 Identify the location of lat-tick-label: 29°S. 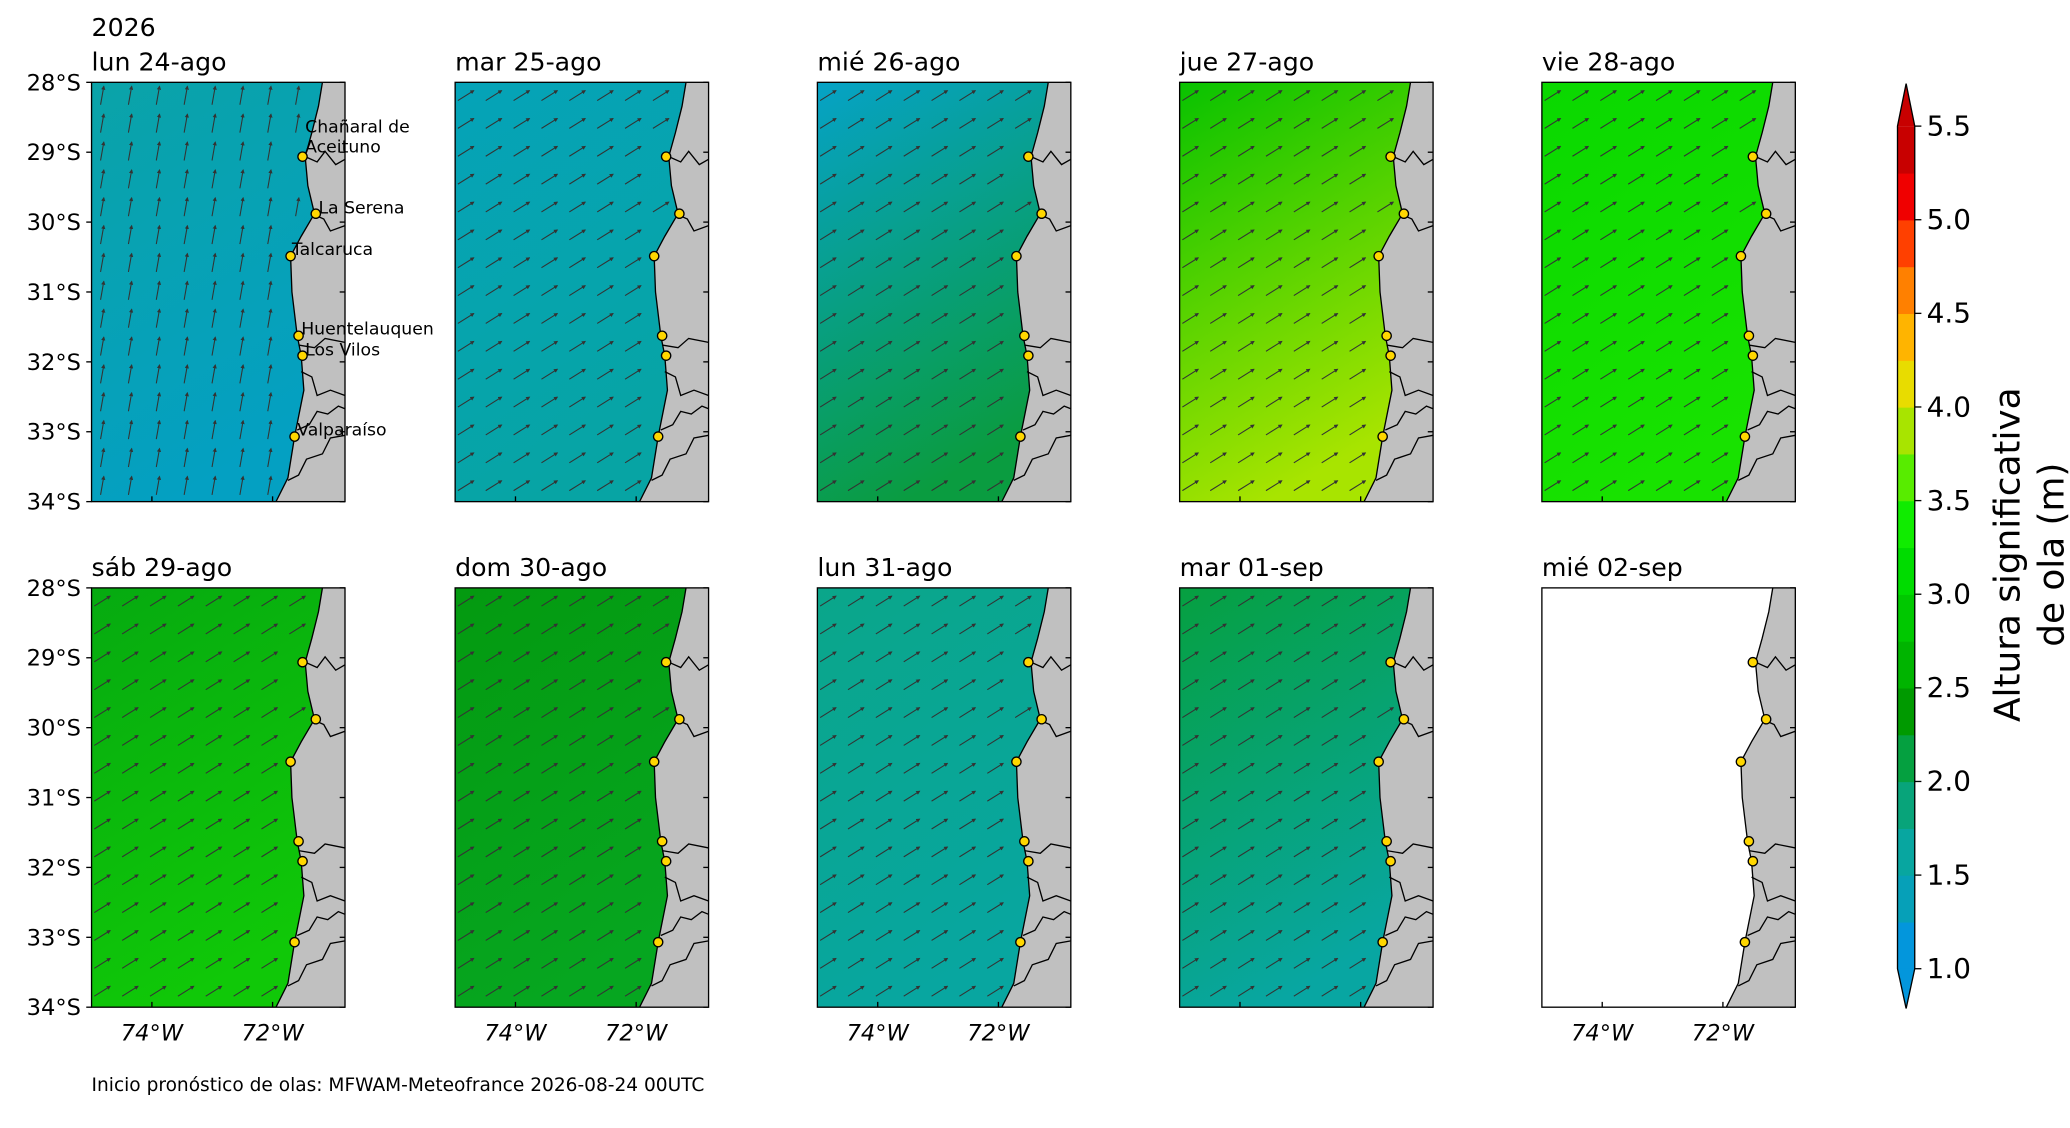
(54, 153).